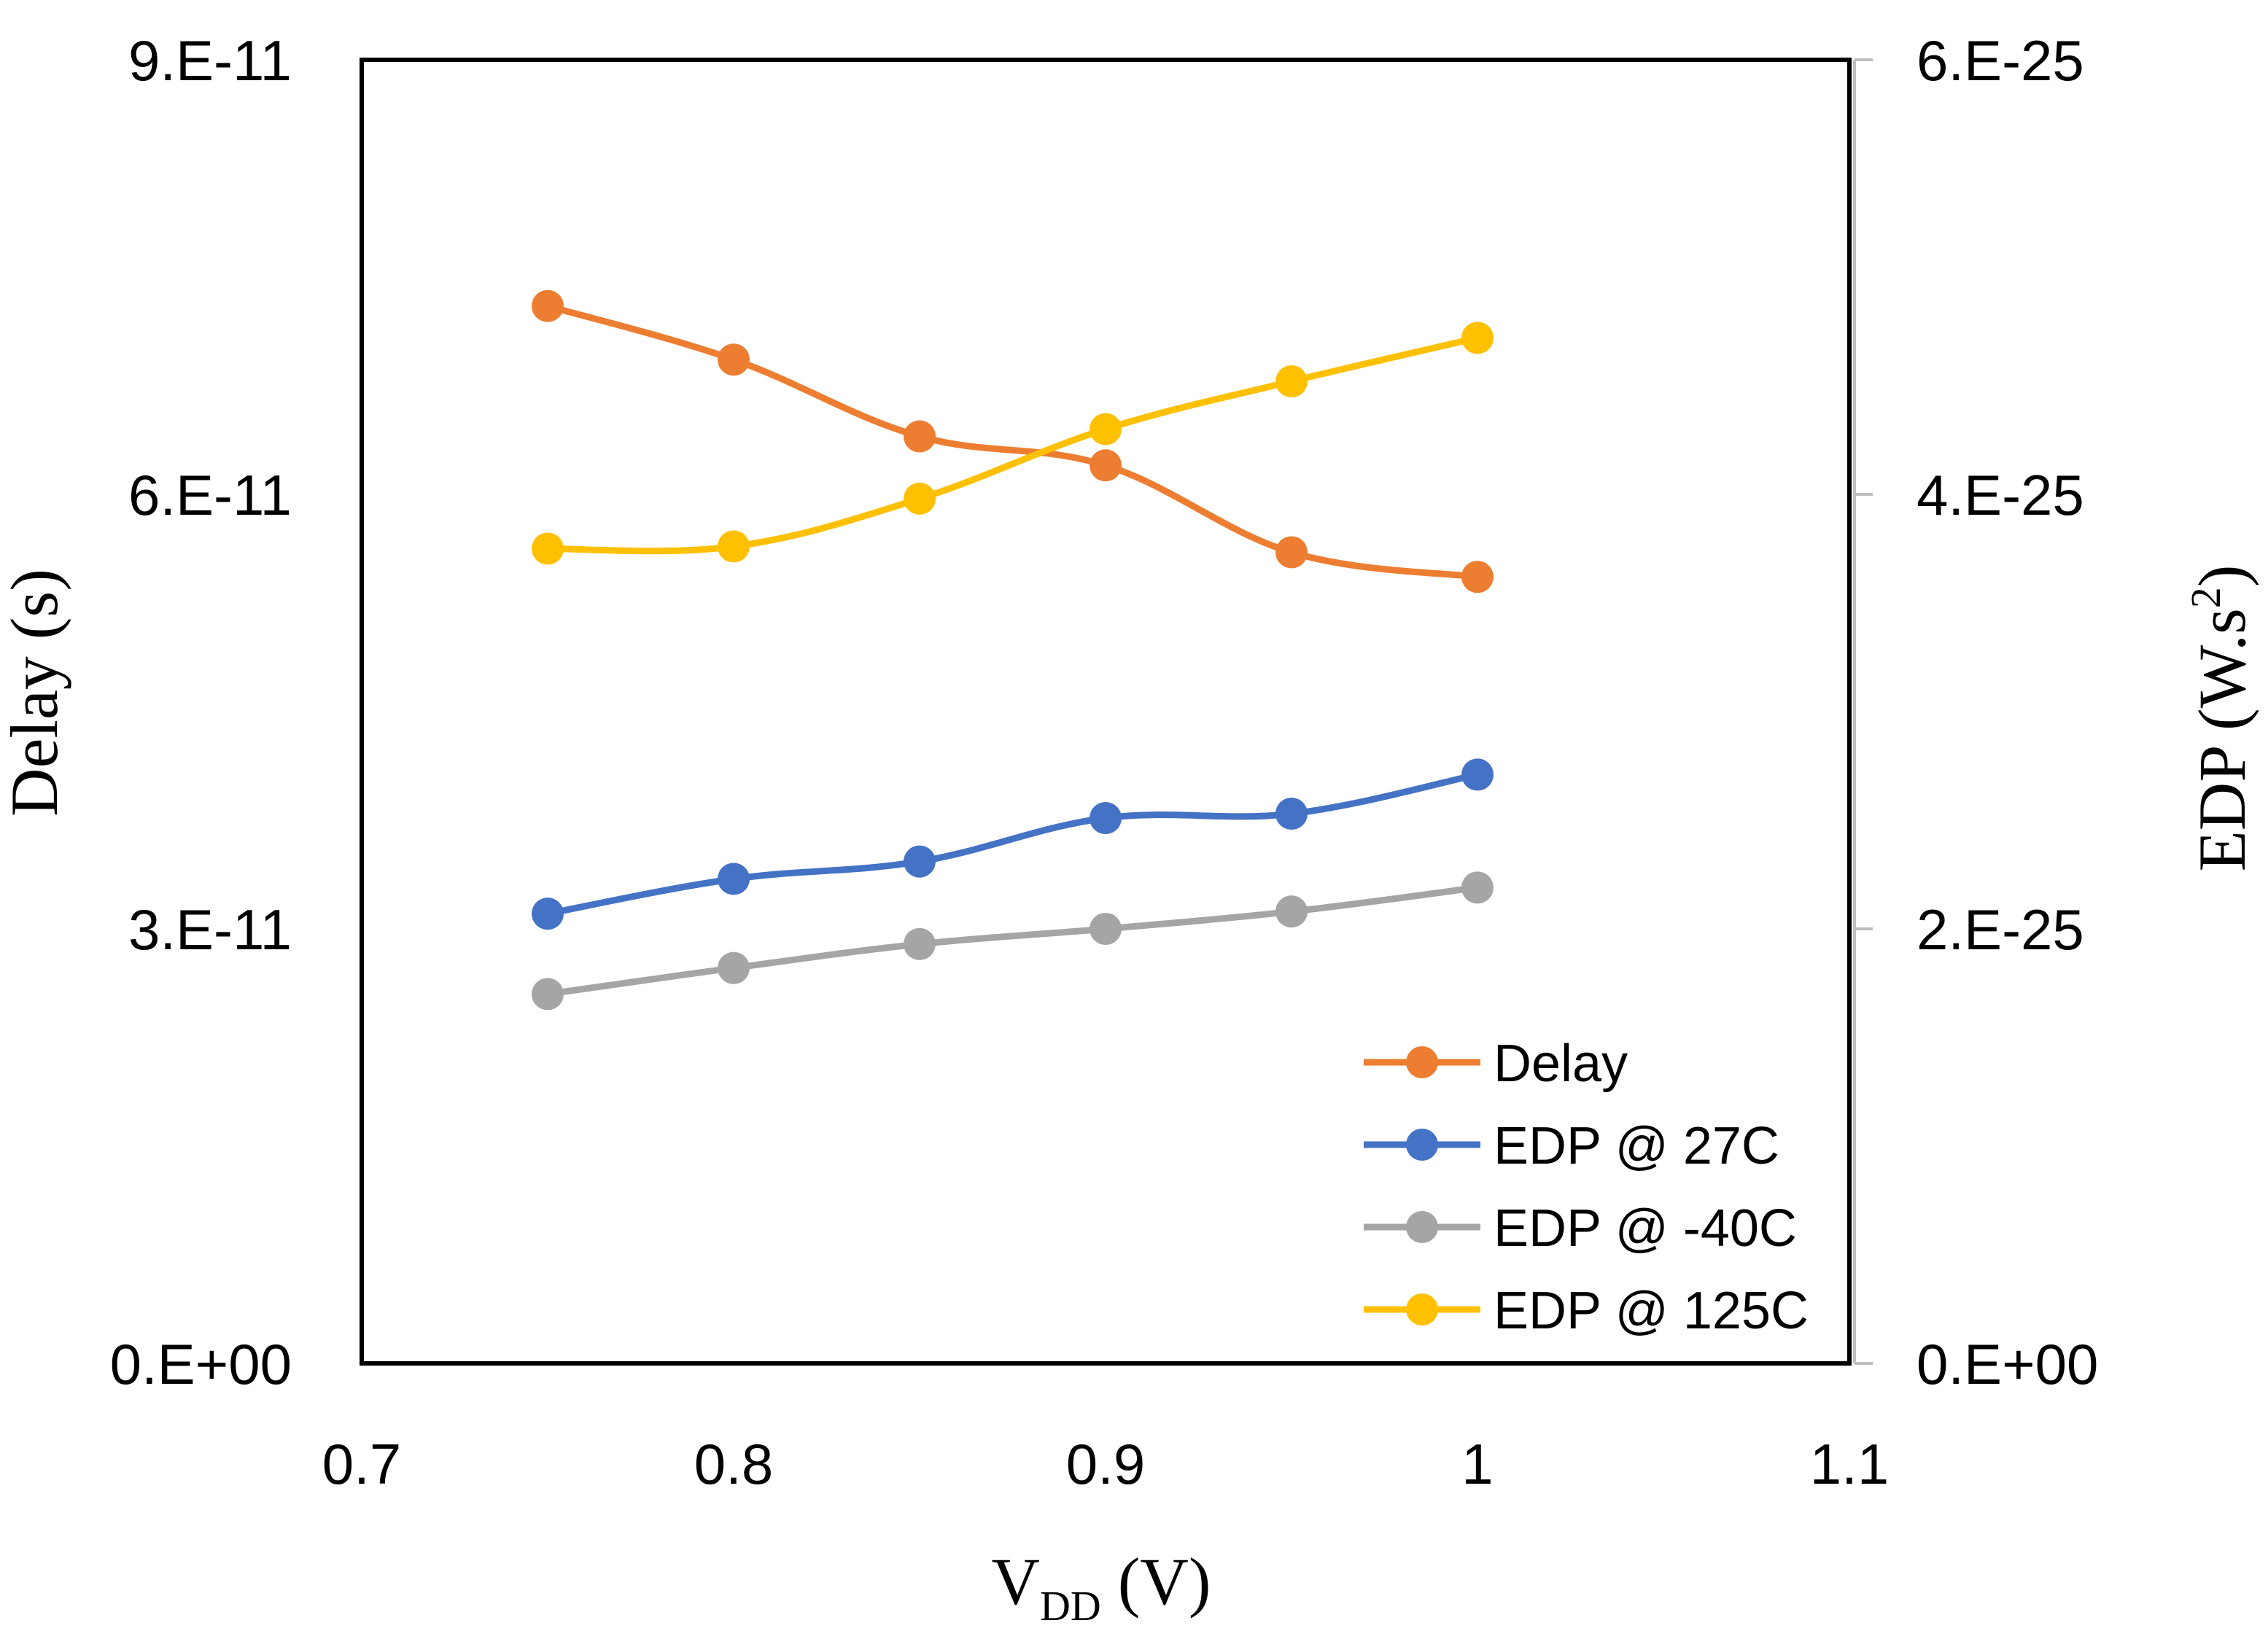 Image resolution: width=2268 pixels, height=1639 pixels. Describe the element at coordinates (733, 1464) in the screenshot. I see `x-axis-tick-label: 0.8` at that location.